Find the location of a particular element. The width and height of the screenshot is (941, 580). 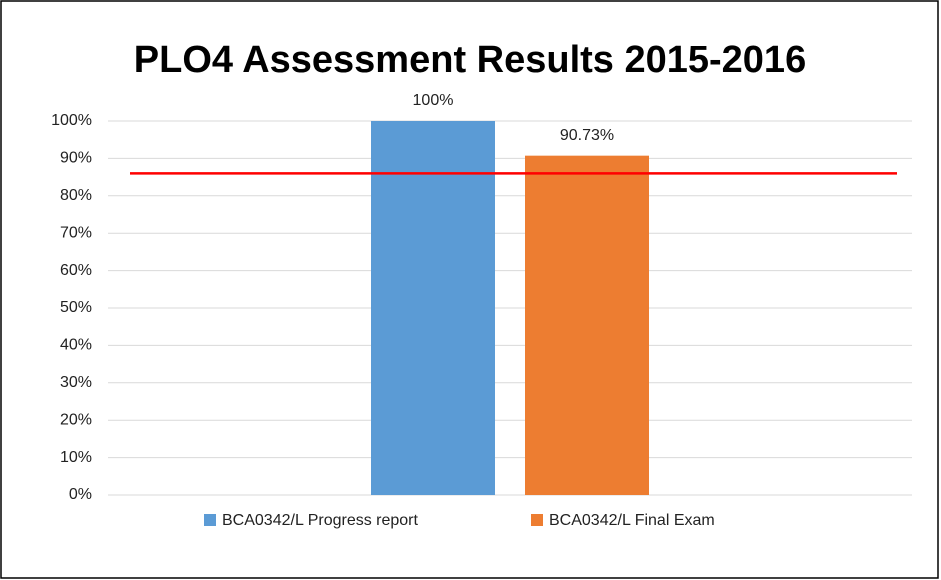

data-label: 90.73% is located at coordinates (587, 135).